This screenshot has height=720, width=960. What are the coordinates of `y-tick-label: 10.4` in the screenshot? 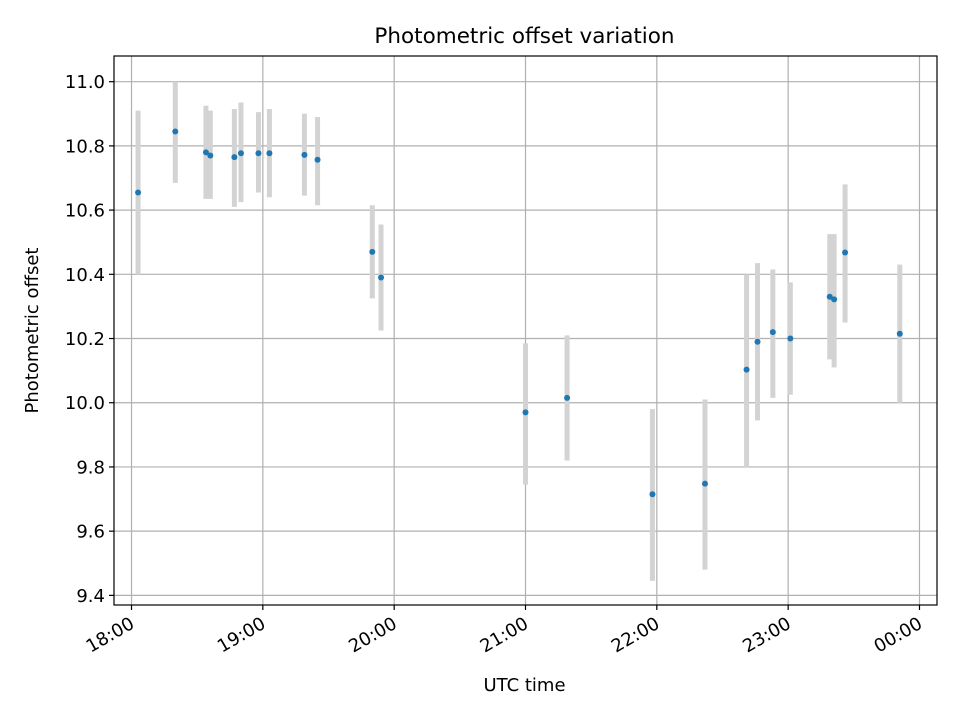 It's located at (85, 275).